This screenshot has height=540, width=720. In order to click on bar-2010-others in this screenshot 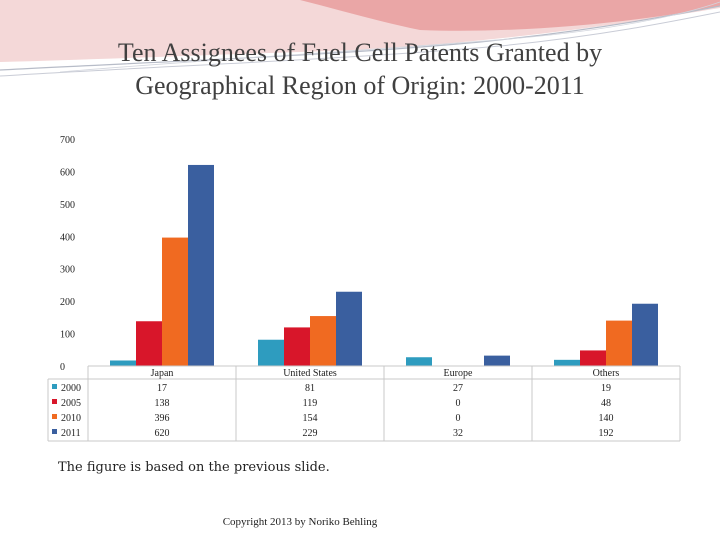, I will do `click(619, 343)`.